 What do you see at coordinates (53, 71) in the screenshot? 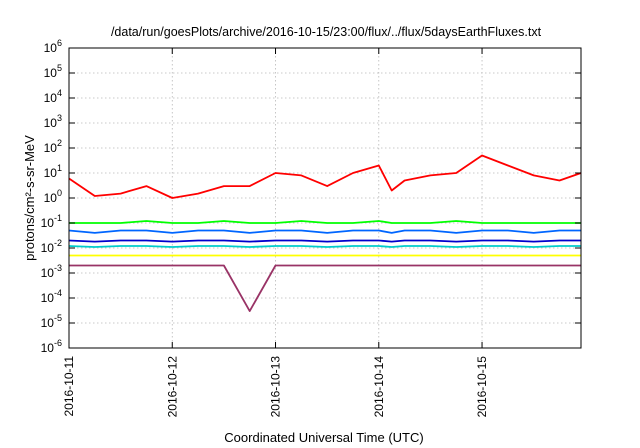
I see `y-tick-label: 10⁵` at bounding box center [53, 71].